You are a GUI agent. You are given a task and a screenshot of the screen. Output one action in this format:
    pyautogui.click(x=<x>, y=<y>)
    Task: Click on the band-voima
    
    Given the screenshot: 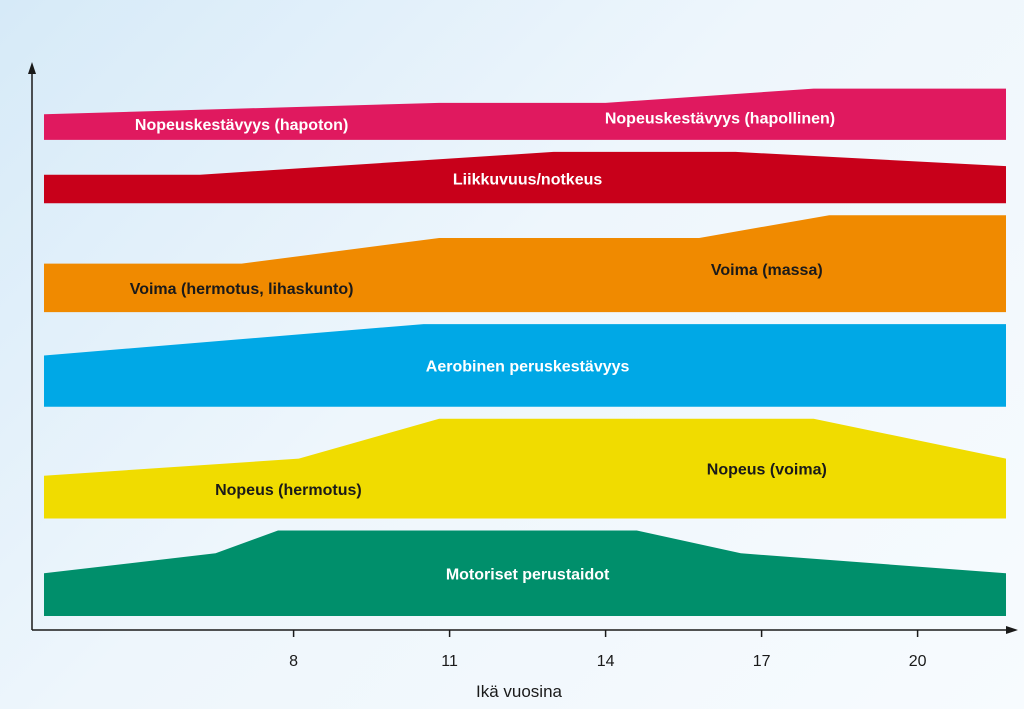 What is the action you would take?
    pyautogui.click(x=525, y=264)
    